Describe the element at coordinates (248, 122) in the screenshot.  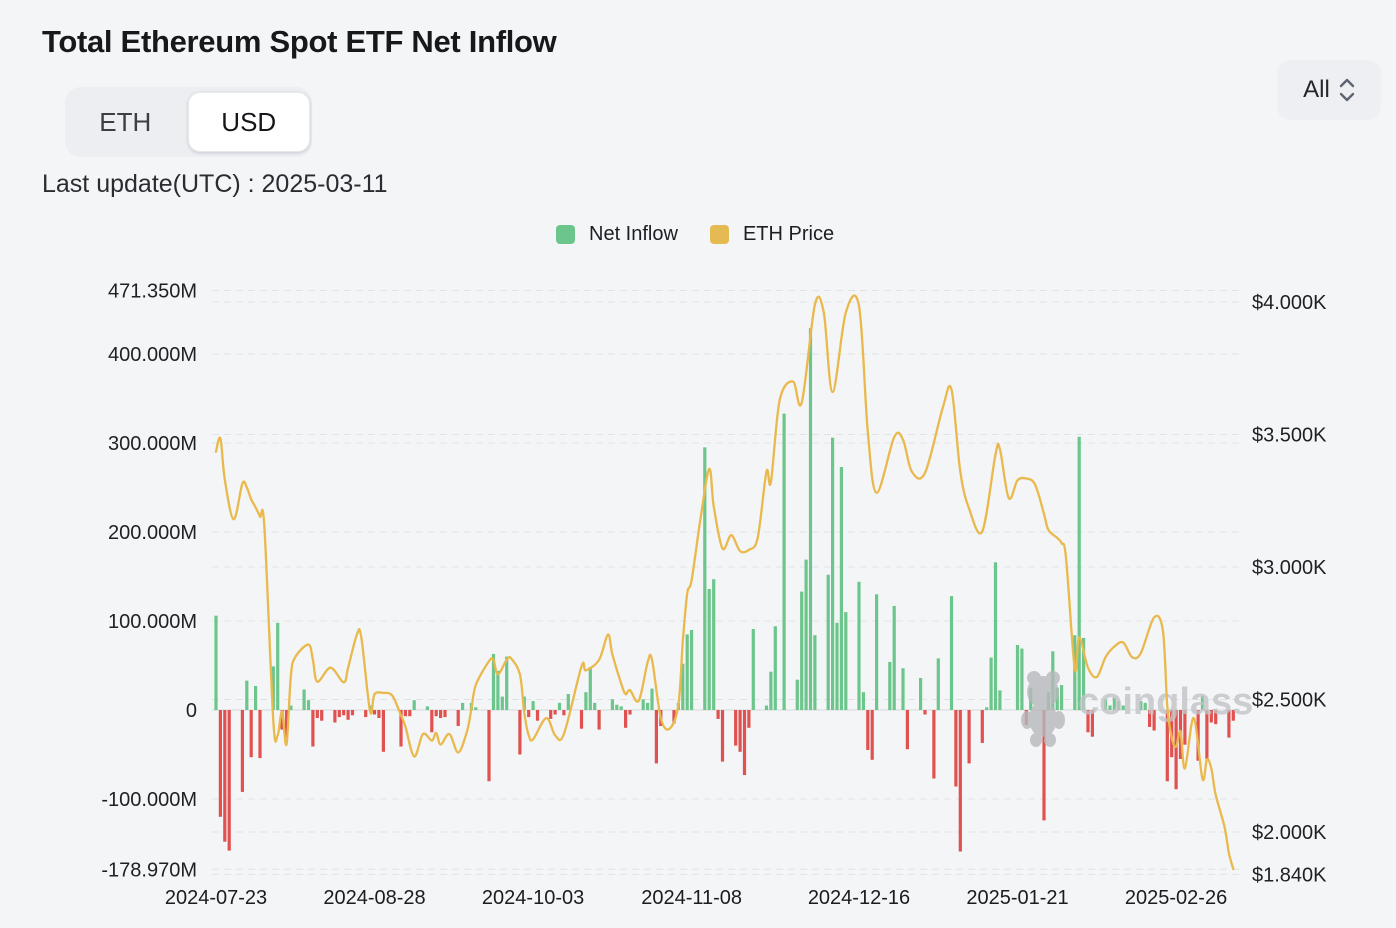
I see `toggle-option-usd: USD` at that location.